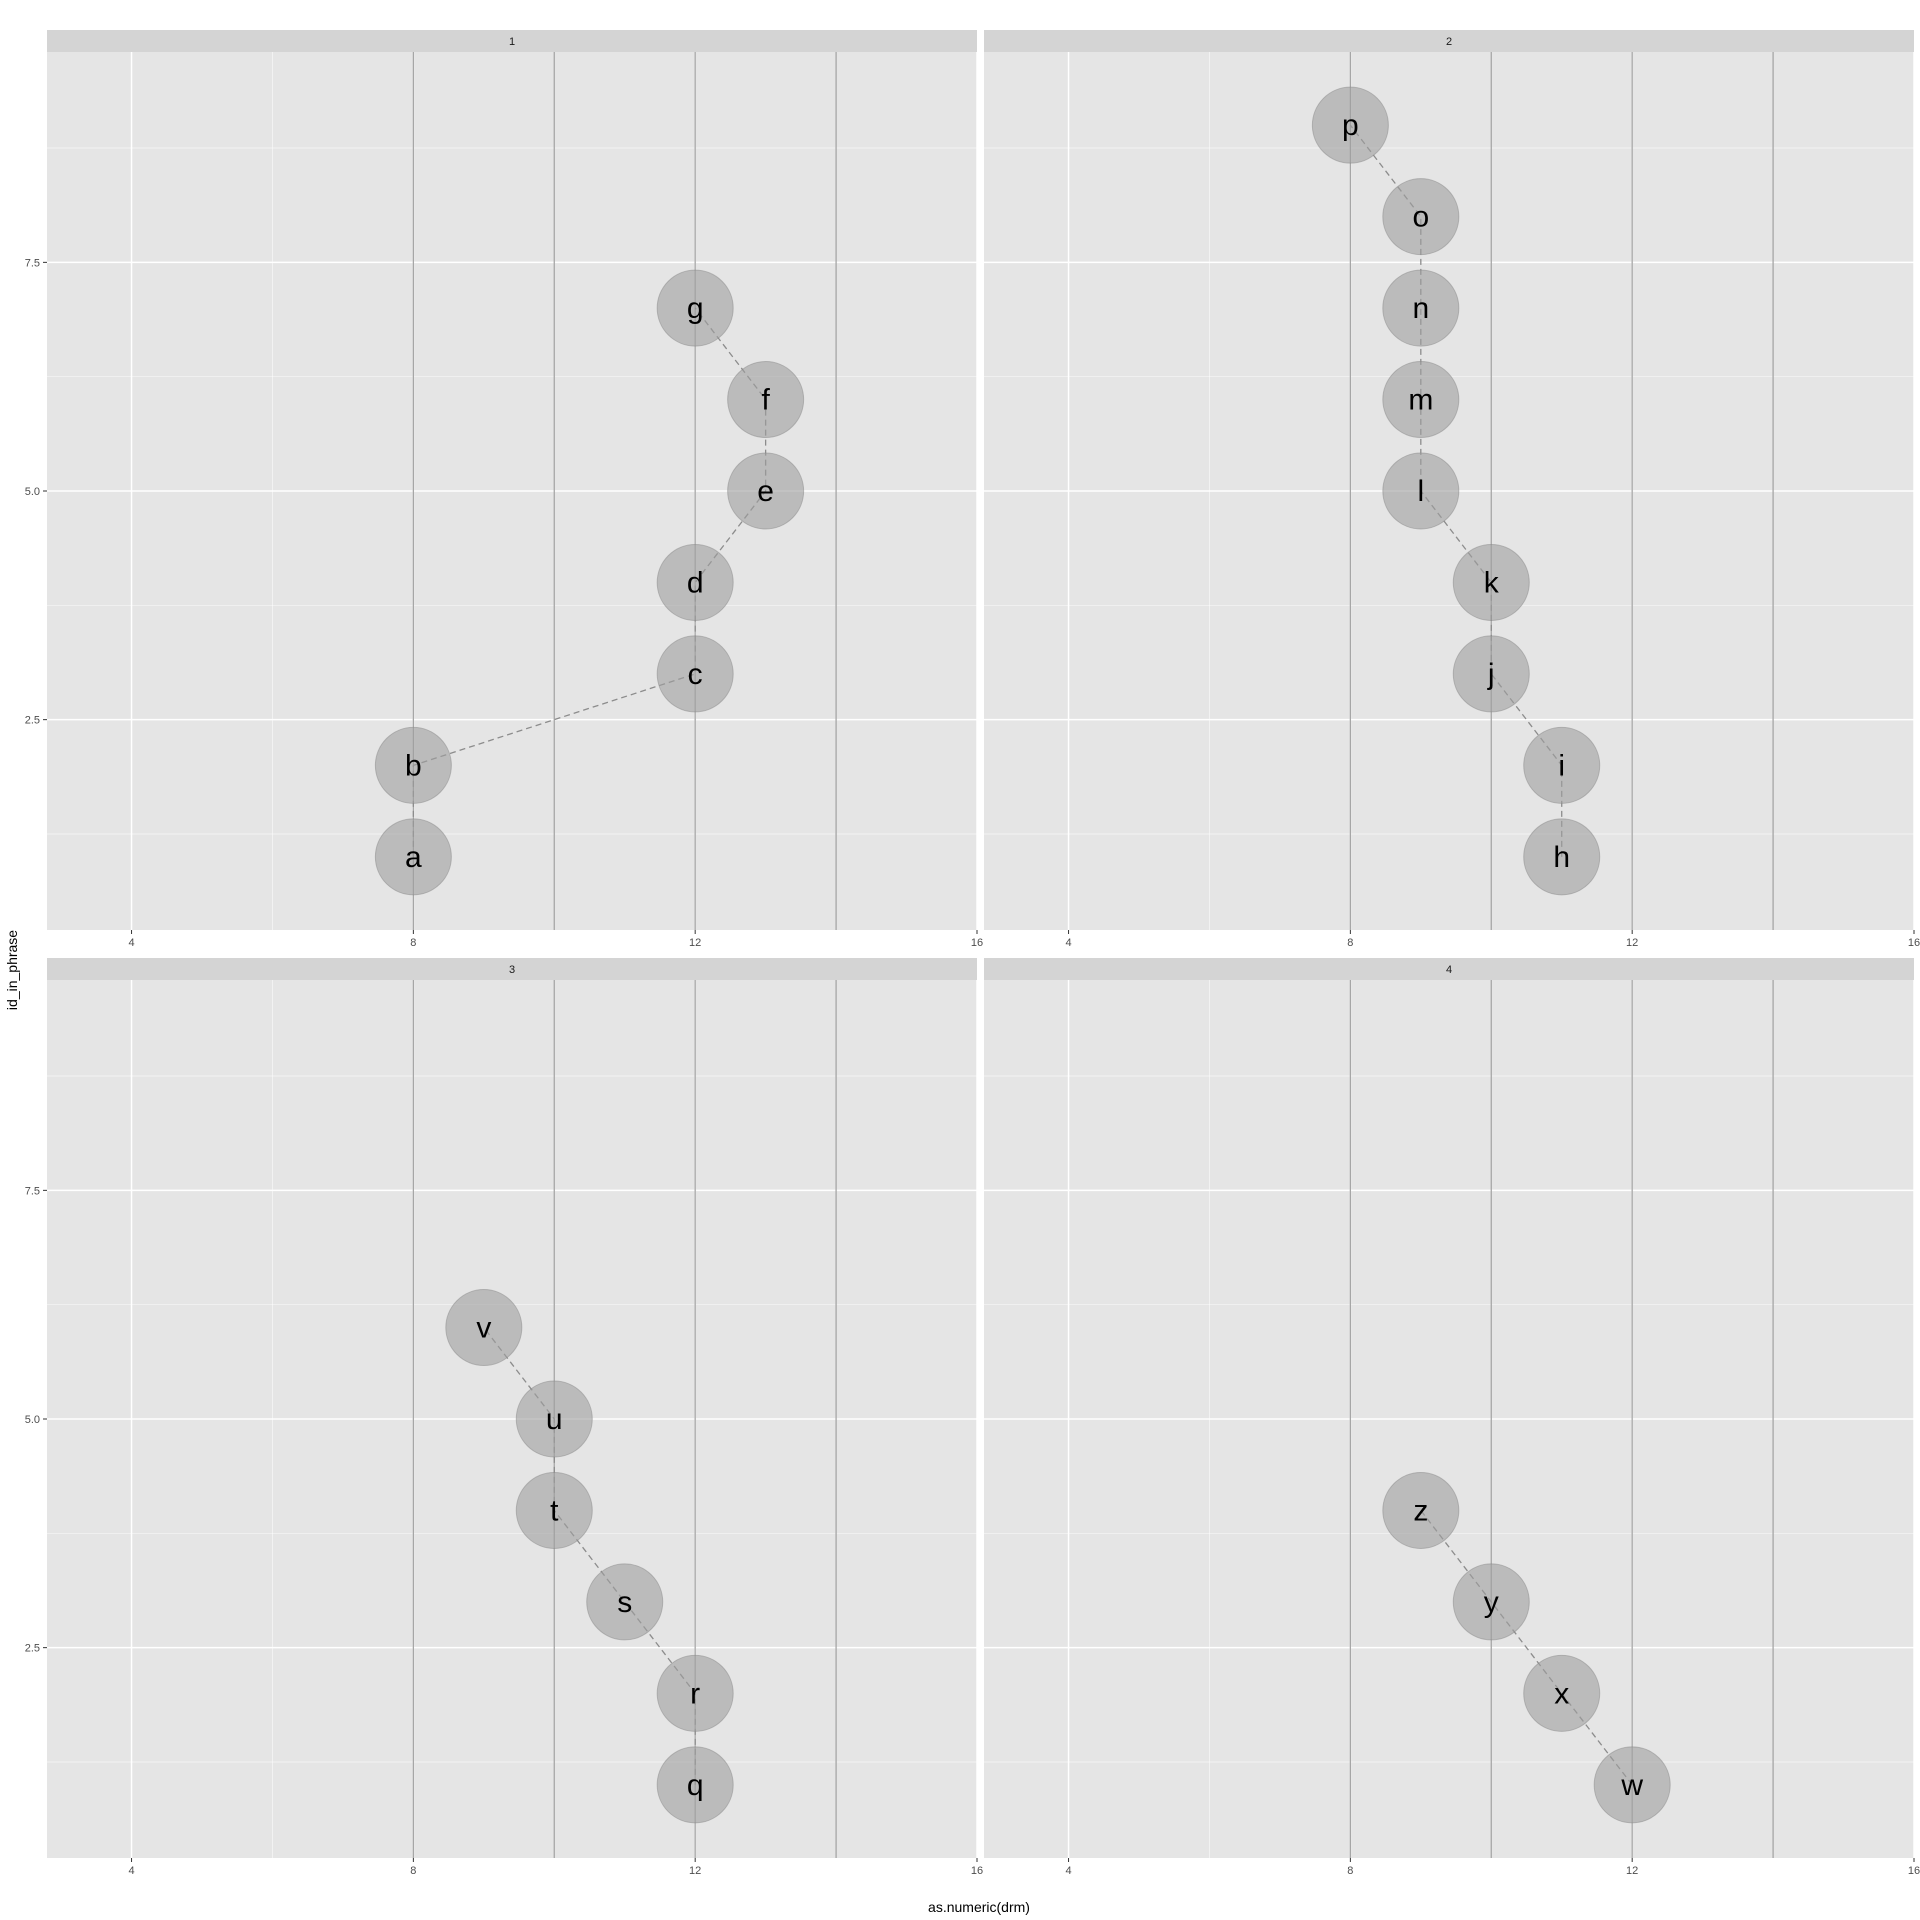 The height and width of the screenshot is (1920, 1920). What do you see at coordinates (979, 1907) in the screenshot?
I see `x-axis-title: as.numeric(drm)` at bounding box center [979, 1907].